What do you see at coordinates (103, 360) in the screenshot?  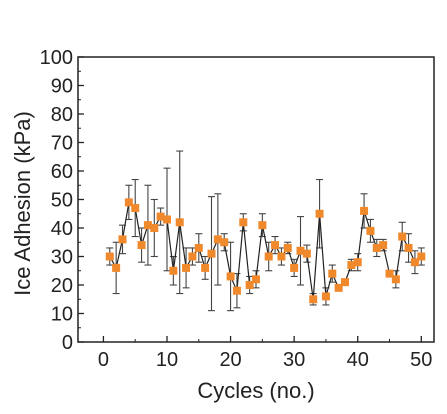 I see `x-tick-label: 0` at bounding box center [103, 360].